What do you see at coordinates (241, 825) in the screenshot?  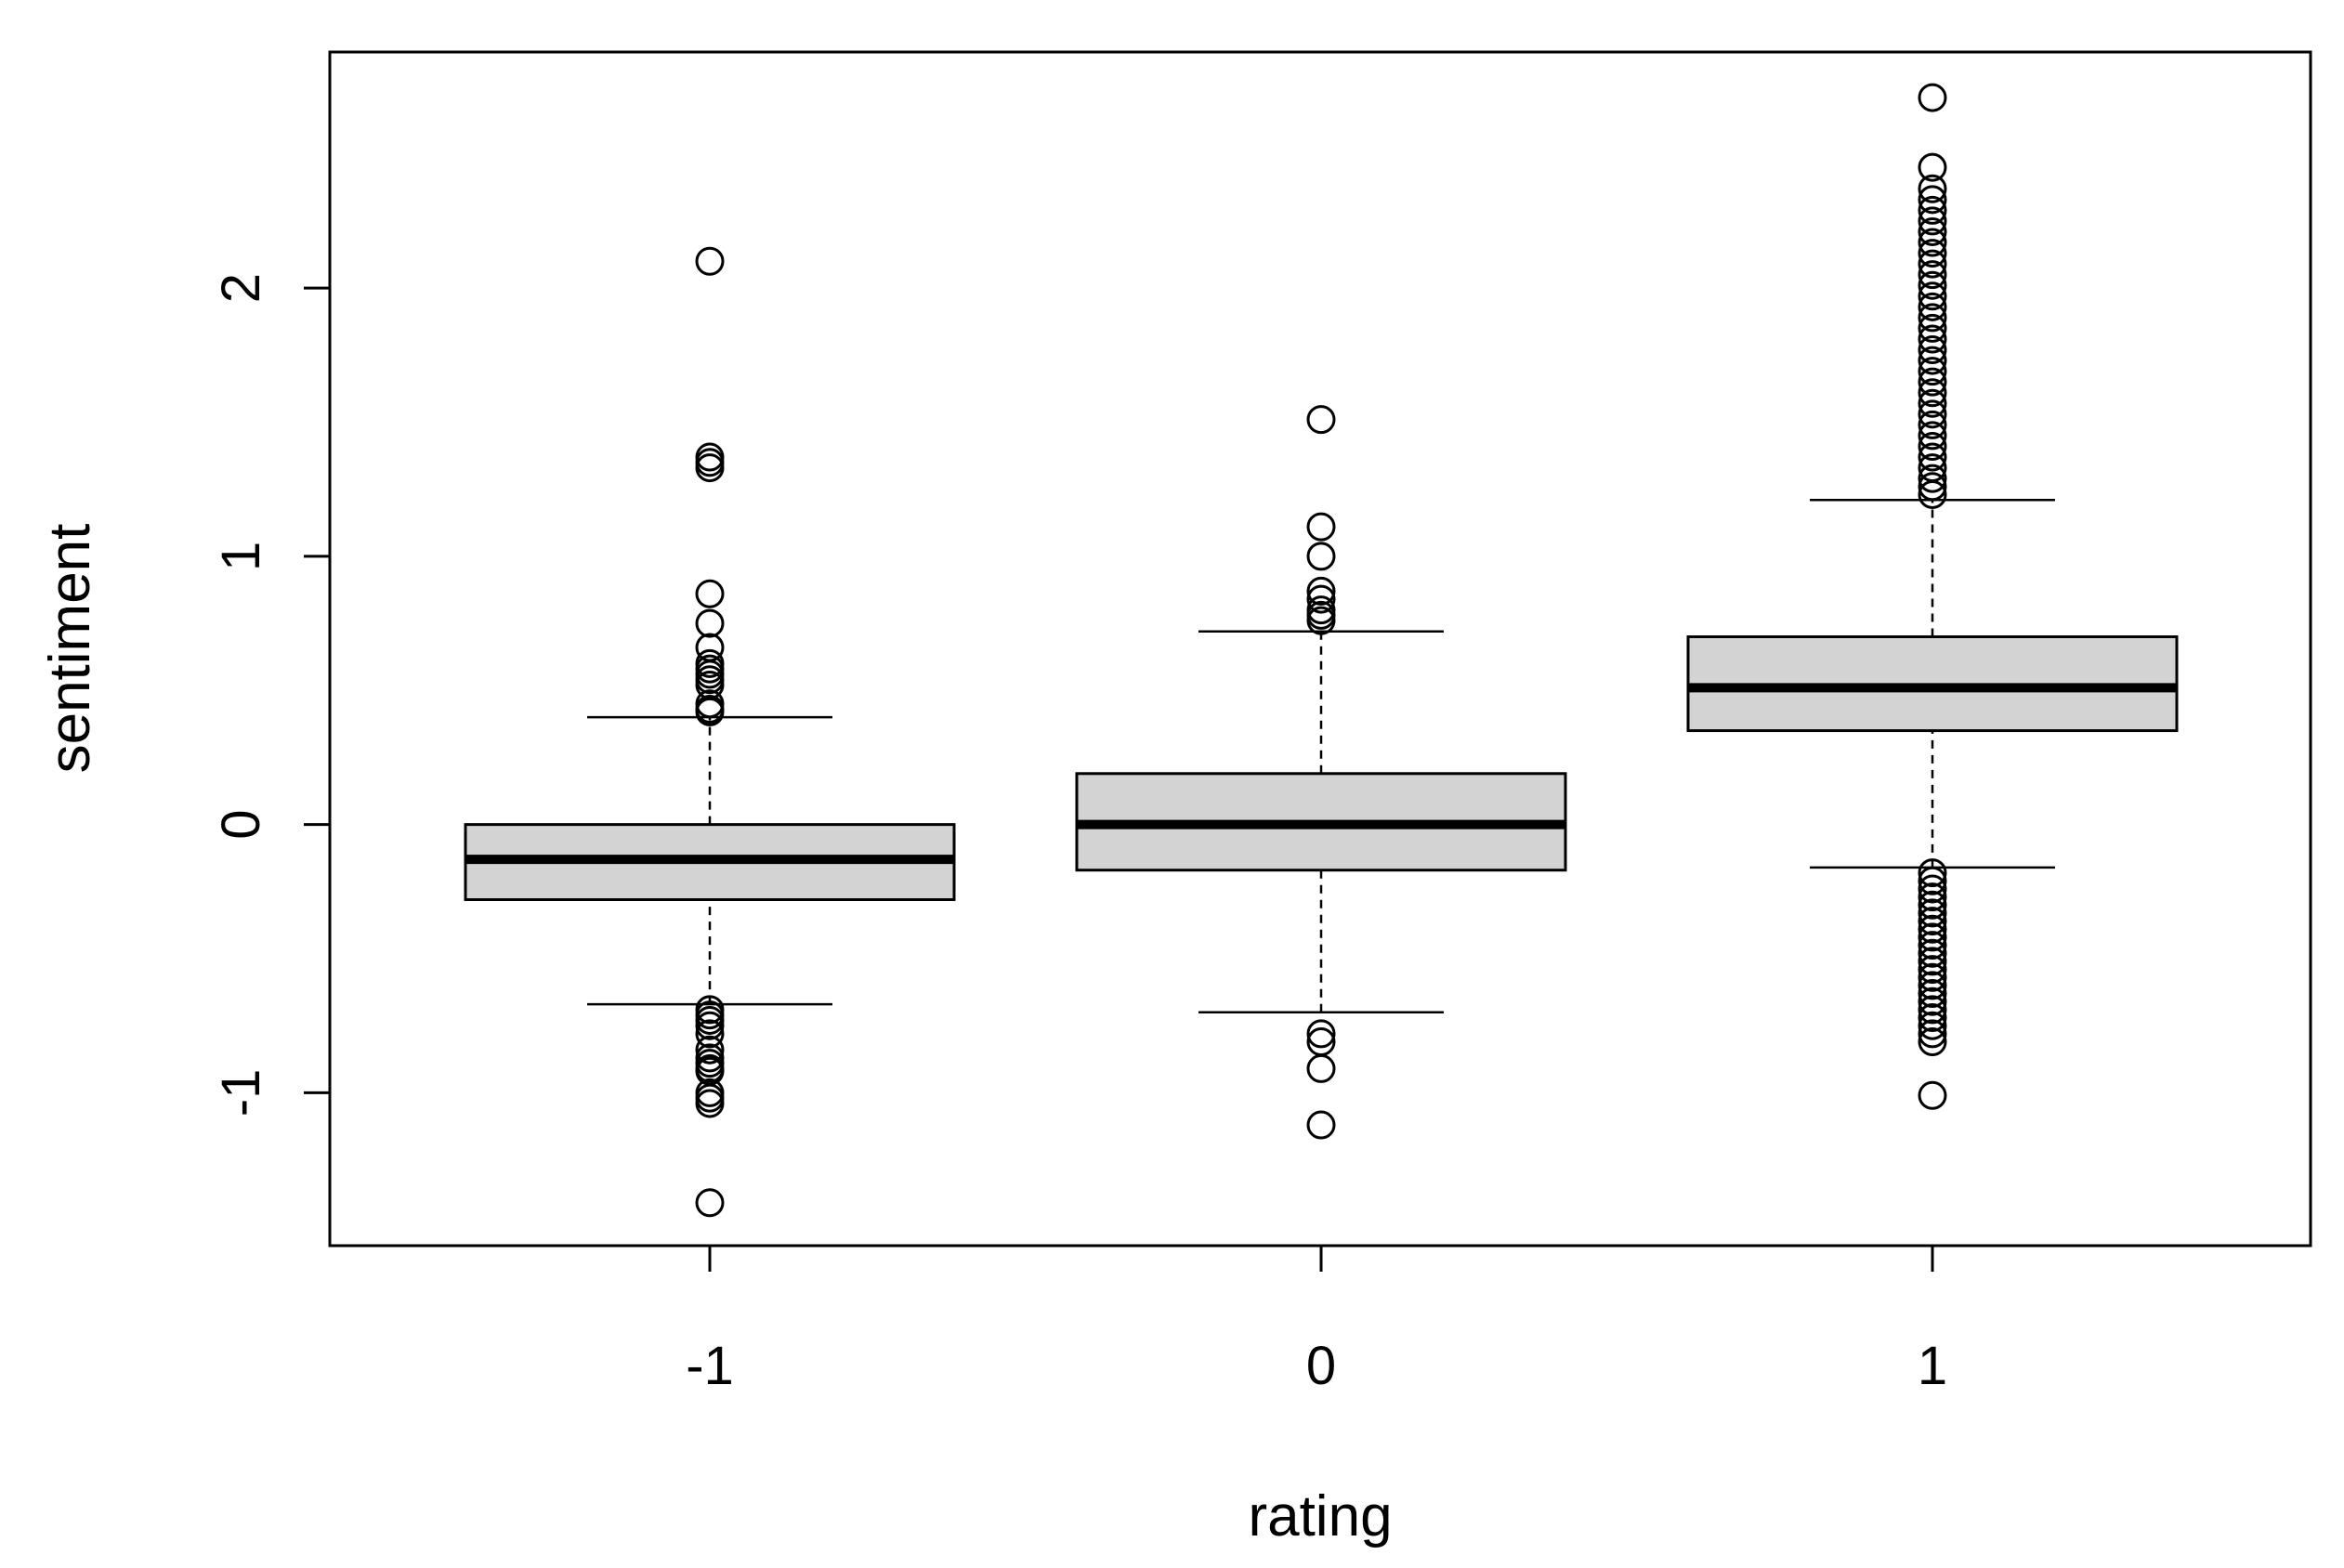 I see `y-tick-label: 0` at bounding box center [241, 825].